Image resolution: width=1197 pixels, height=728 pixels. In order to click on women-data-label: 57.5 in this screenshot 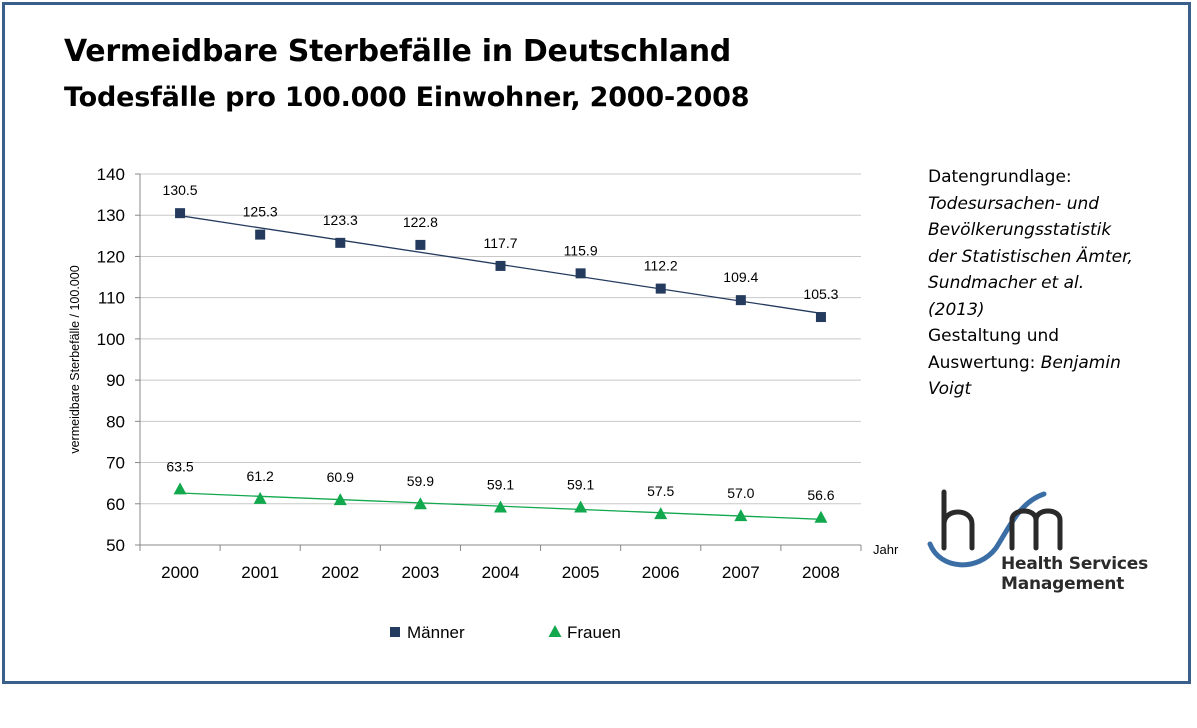, I will do `click(660, 491)`.